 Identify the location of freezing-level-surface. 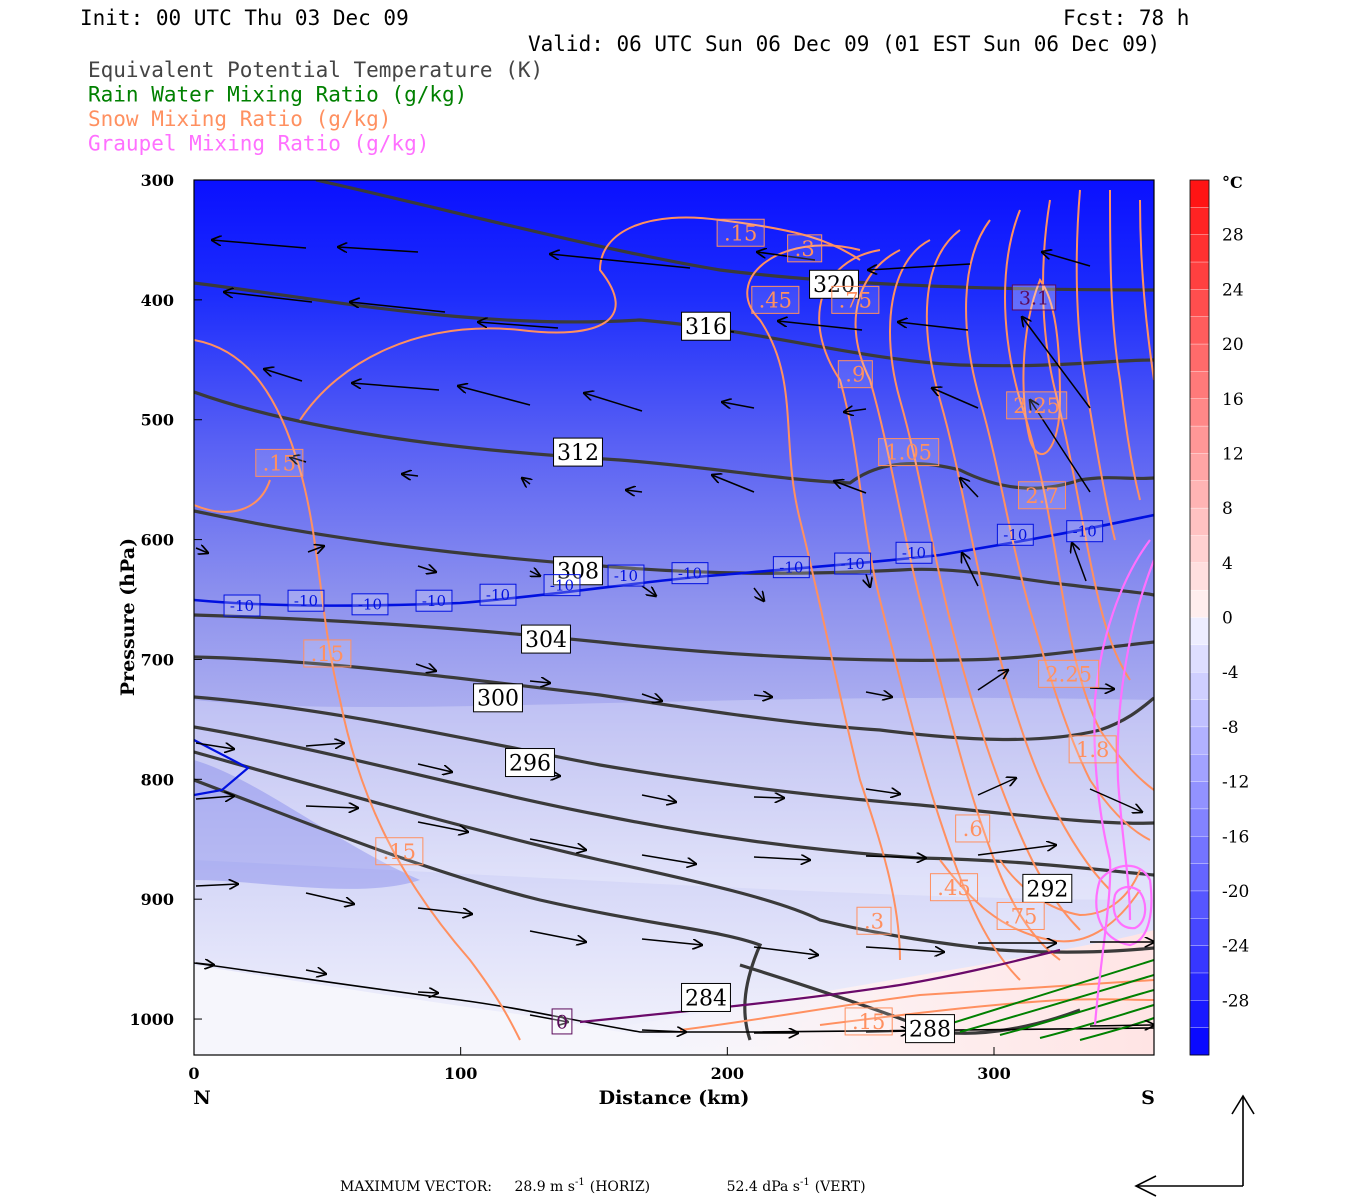
(820, 986).